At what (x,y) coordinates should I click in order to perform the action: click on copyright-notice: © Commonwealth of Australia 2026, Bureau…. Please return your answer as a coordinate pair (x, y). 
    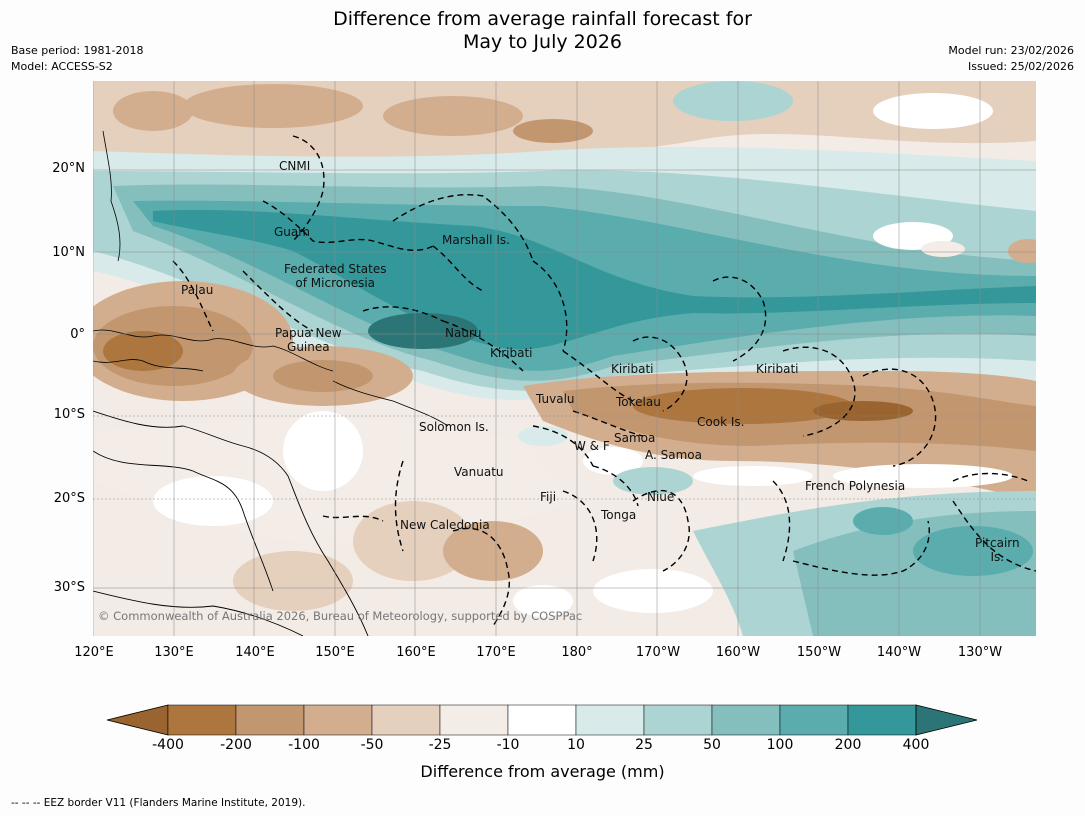
    Looking at the image, I should click on (340, 616).